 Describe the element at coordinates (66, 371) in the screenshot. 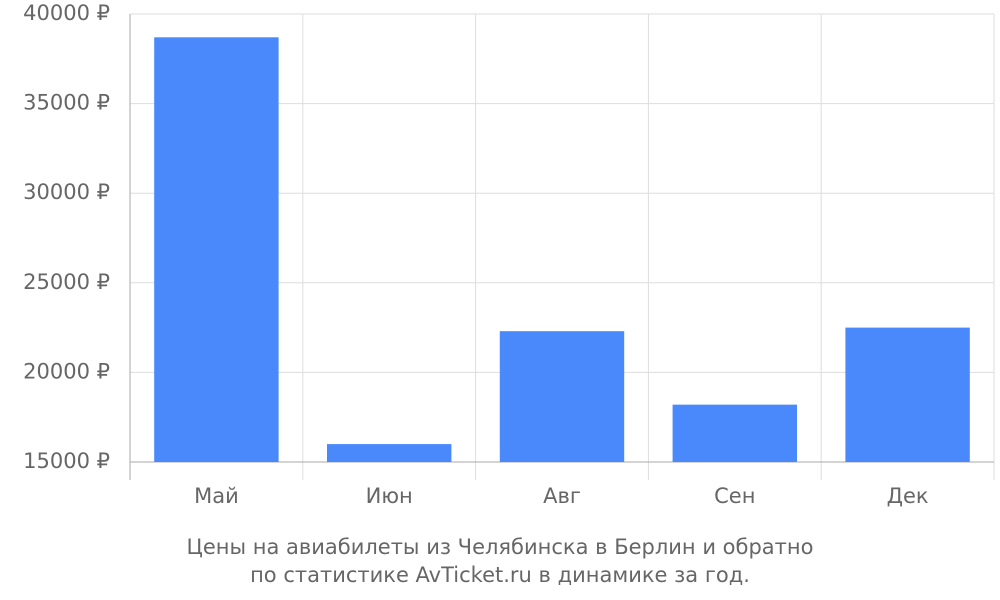

I see `y-tick-label: 20000 ₽` at that location.